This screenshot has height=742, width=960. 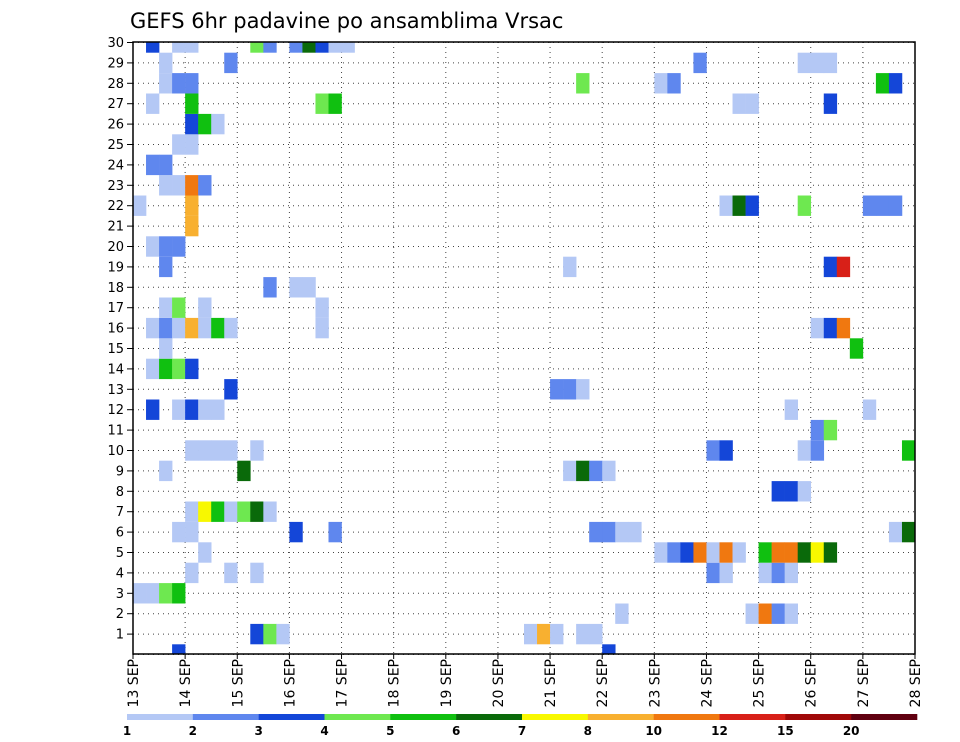 I want to click on y-tick-label: 29, so click(x=115, y=63).